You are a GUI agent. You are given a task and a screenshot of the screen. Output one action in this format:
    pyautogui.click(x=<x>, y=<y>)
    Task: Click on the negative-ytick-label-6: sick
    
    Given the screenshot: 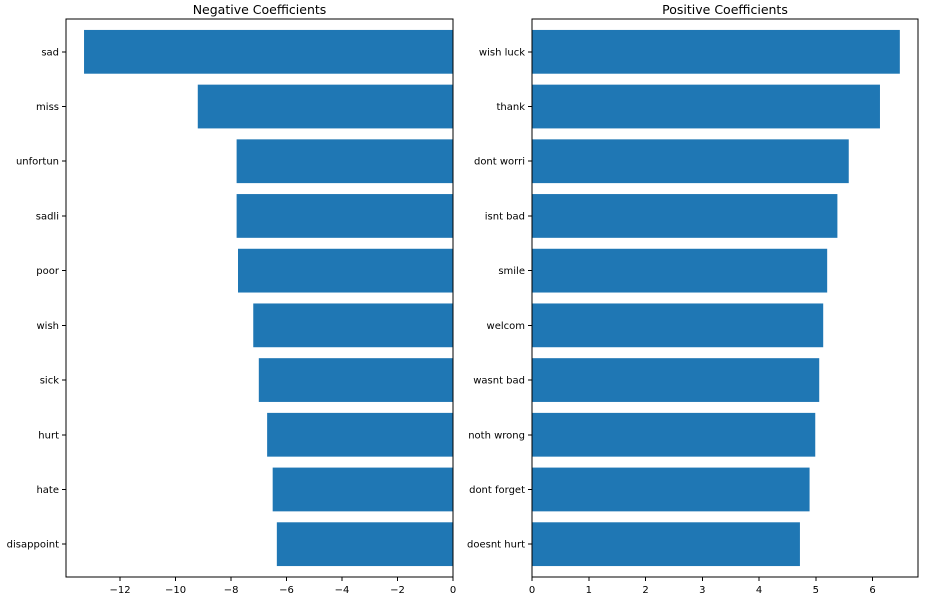 What is the action you would take?
    pyautogui.click(x=49, y=381)
    